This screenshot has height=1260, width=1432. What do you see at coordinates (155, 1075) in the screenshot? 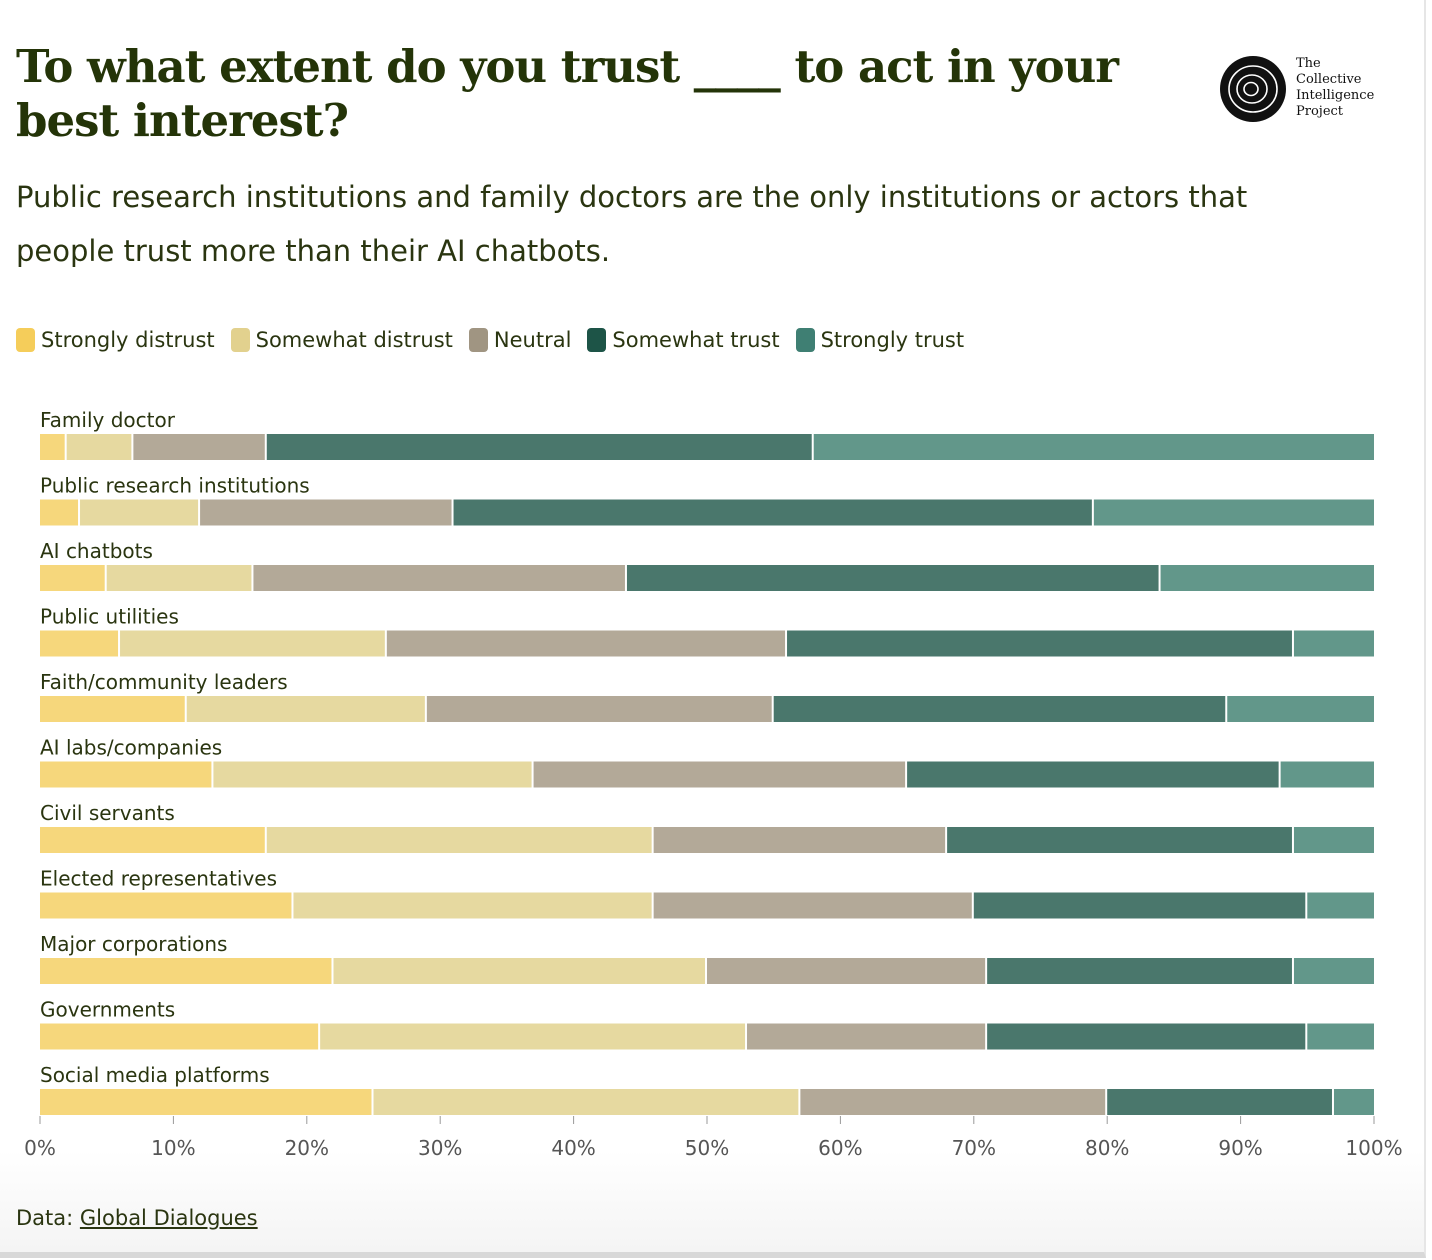
I see `category-label: Social media platforms` at bounding box center [155, 1075].